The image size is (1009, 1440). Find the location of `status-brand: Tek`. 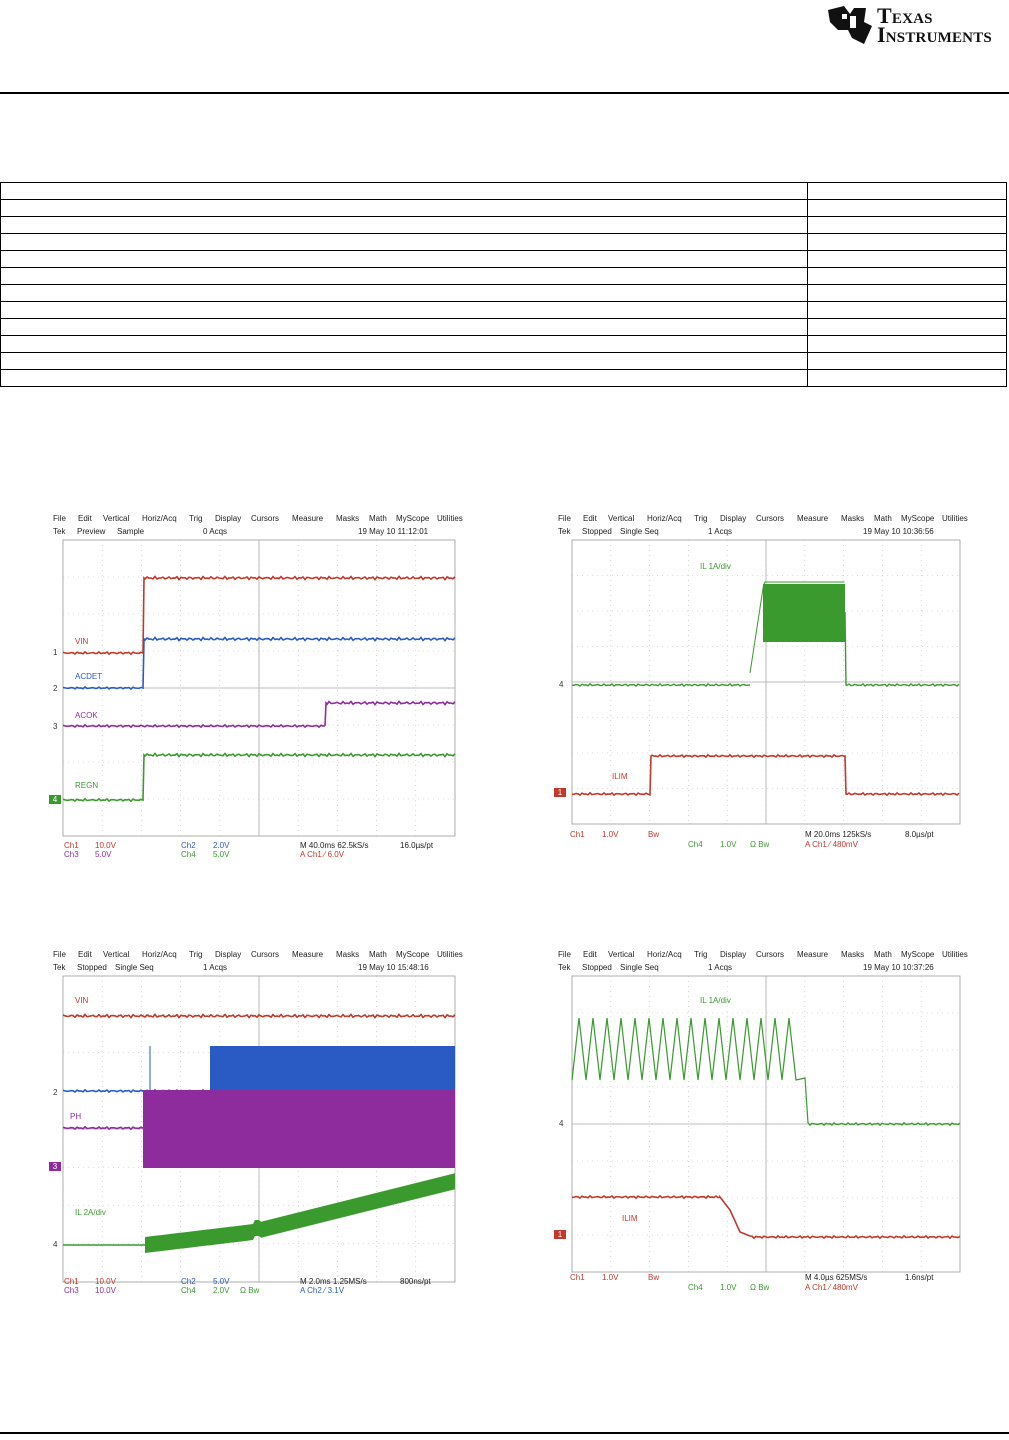

status-brand: Tek is located at coordinates (59, 967).